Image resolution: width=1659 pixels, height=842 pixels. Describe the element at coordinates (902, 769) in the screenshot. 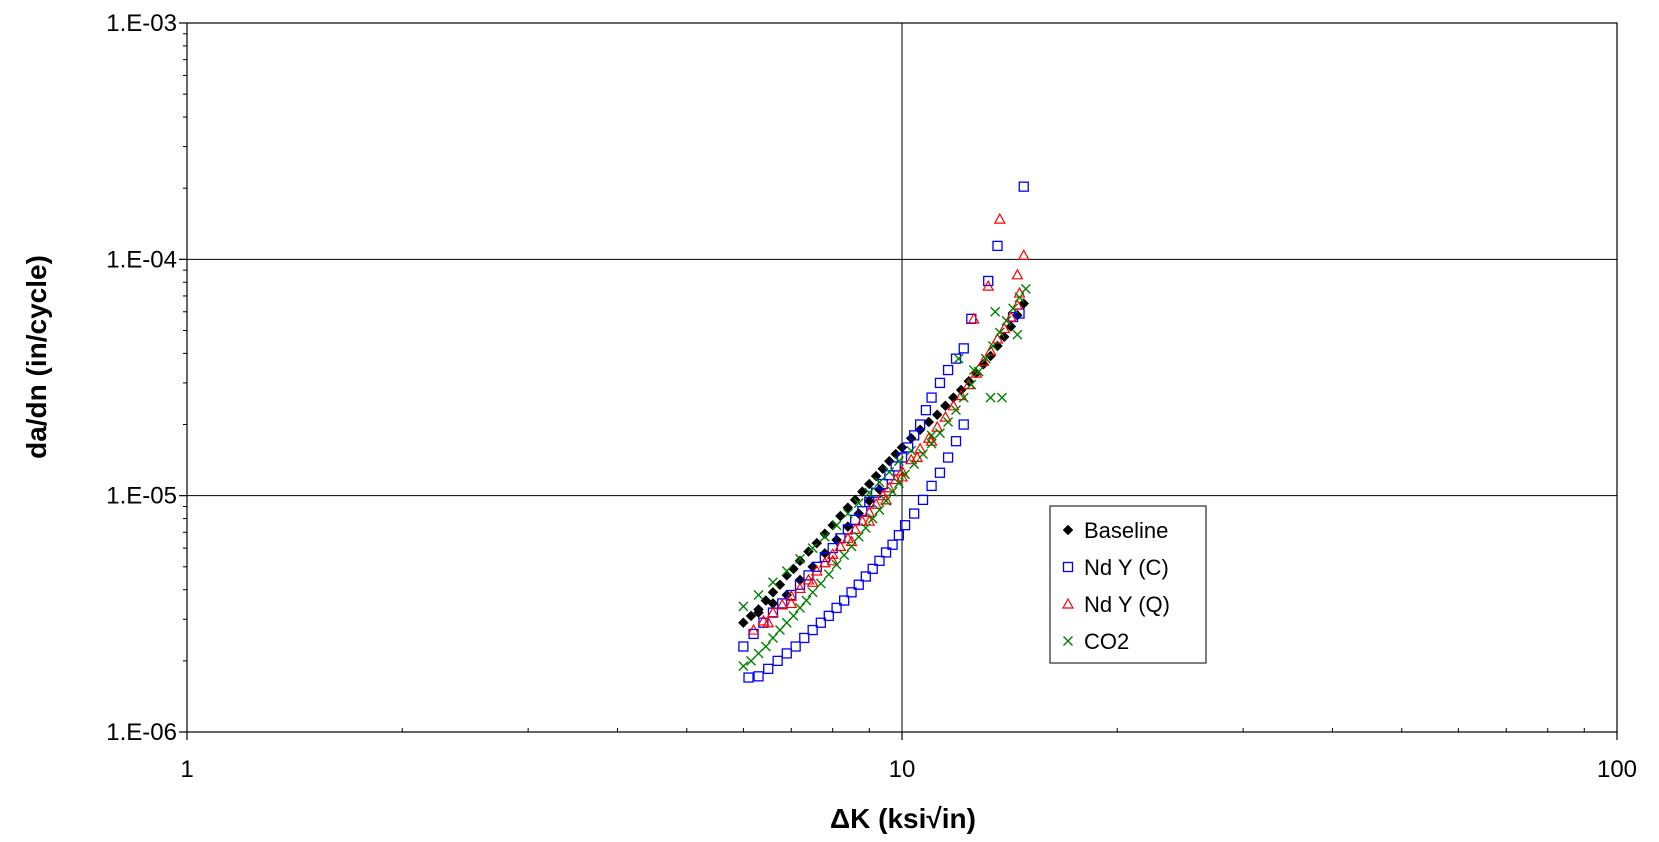

I see `x-tick-label: 10` at that location.